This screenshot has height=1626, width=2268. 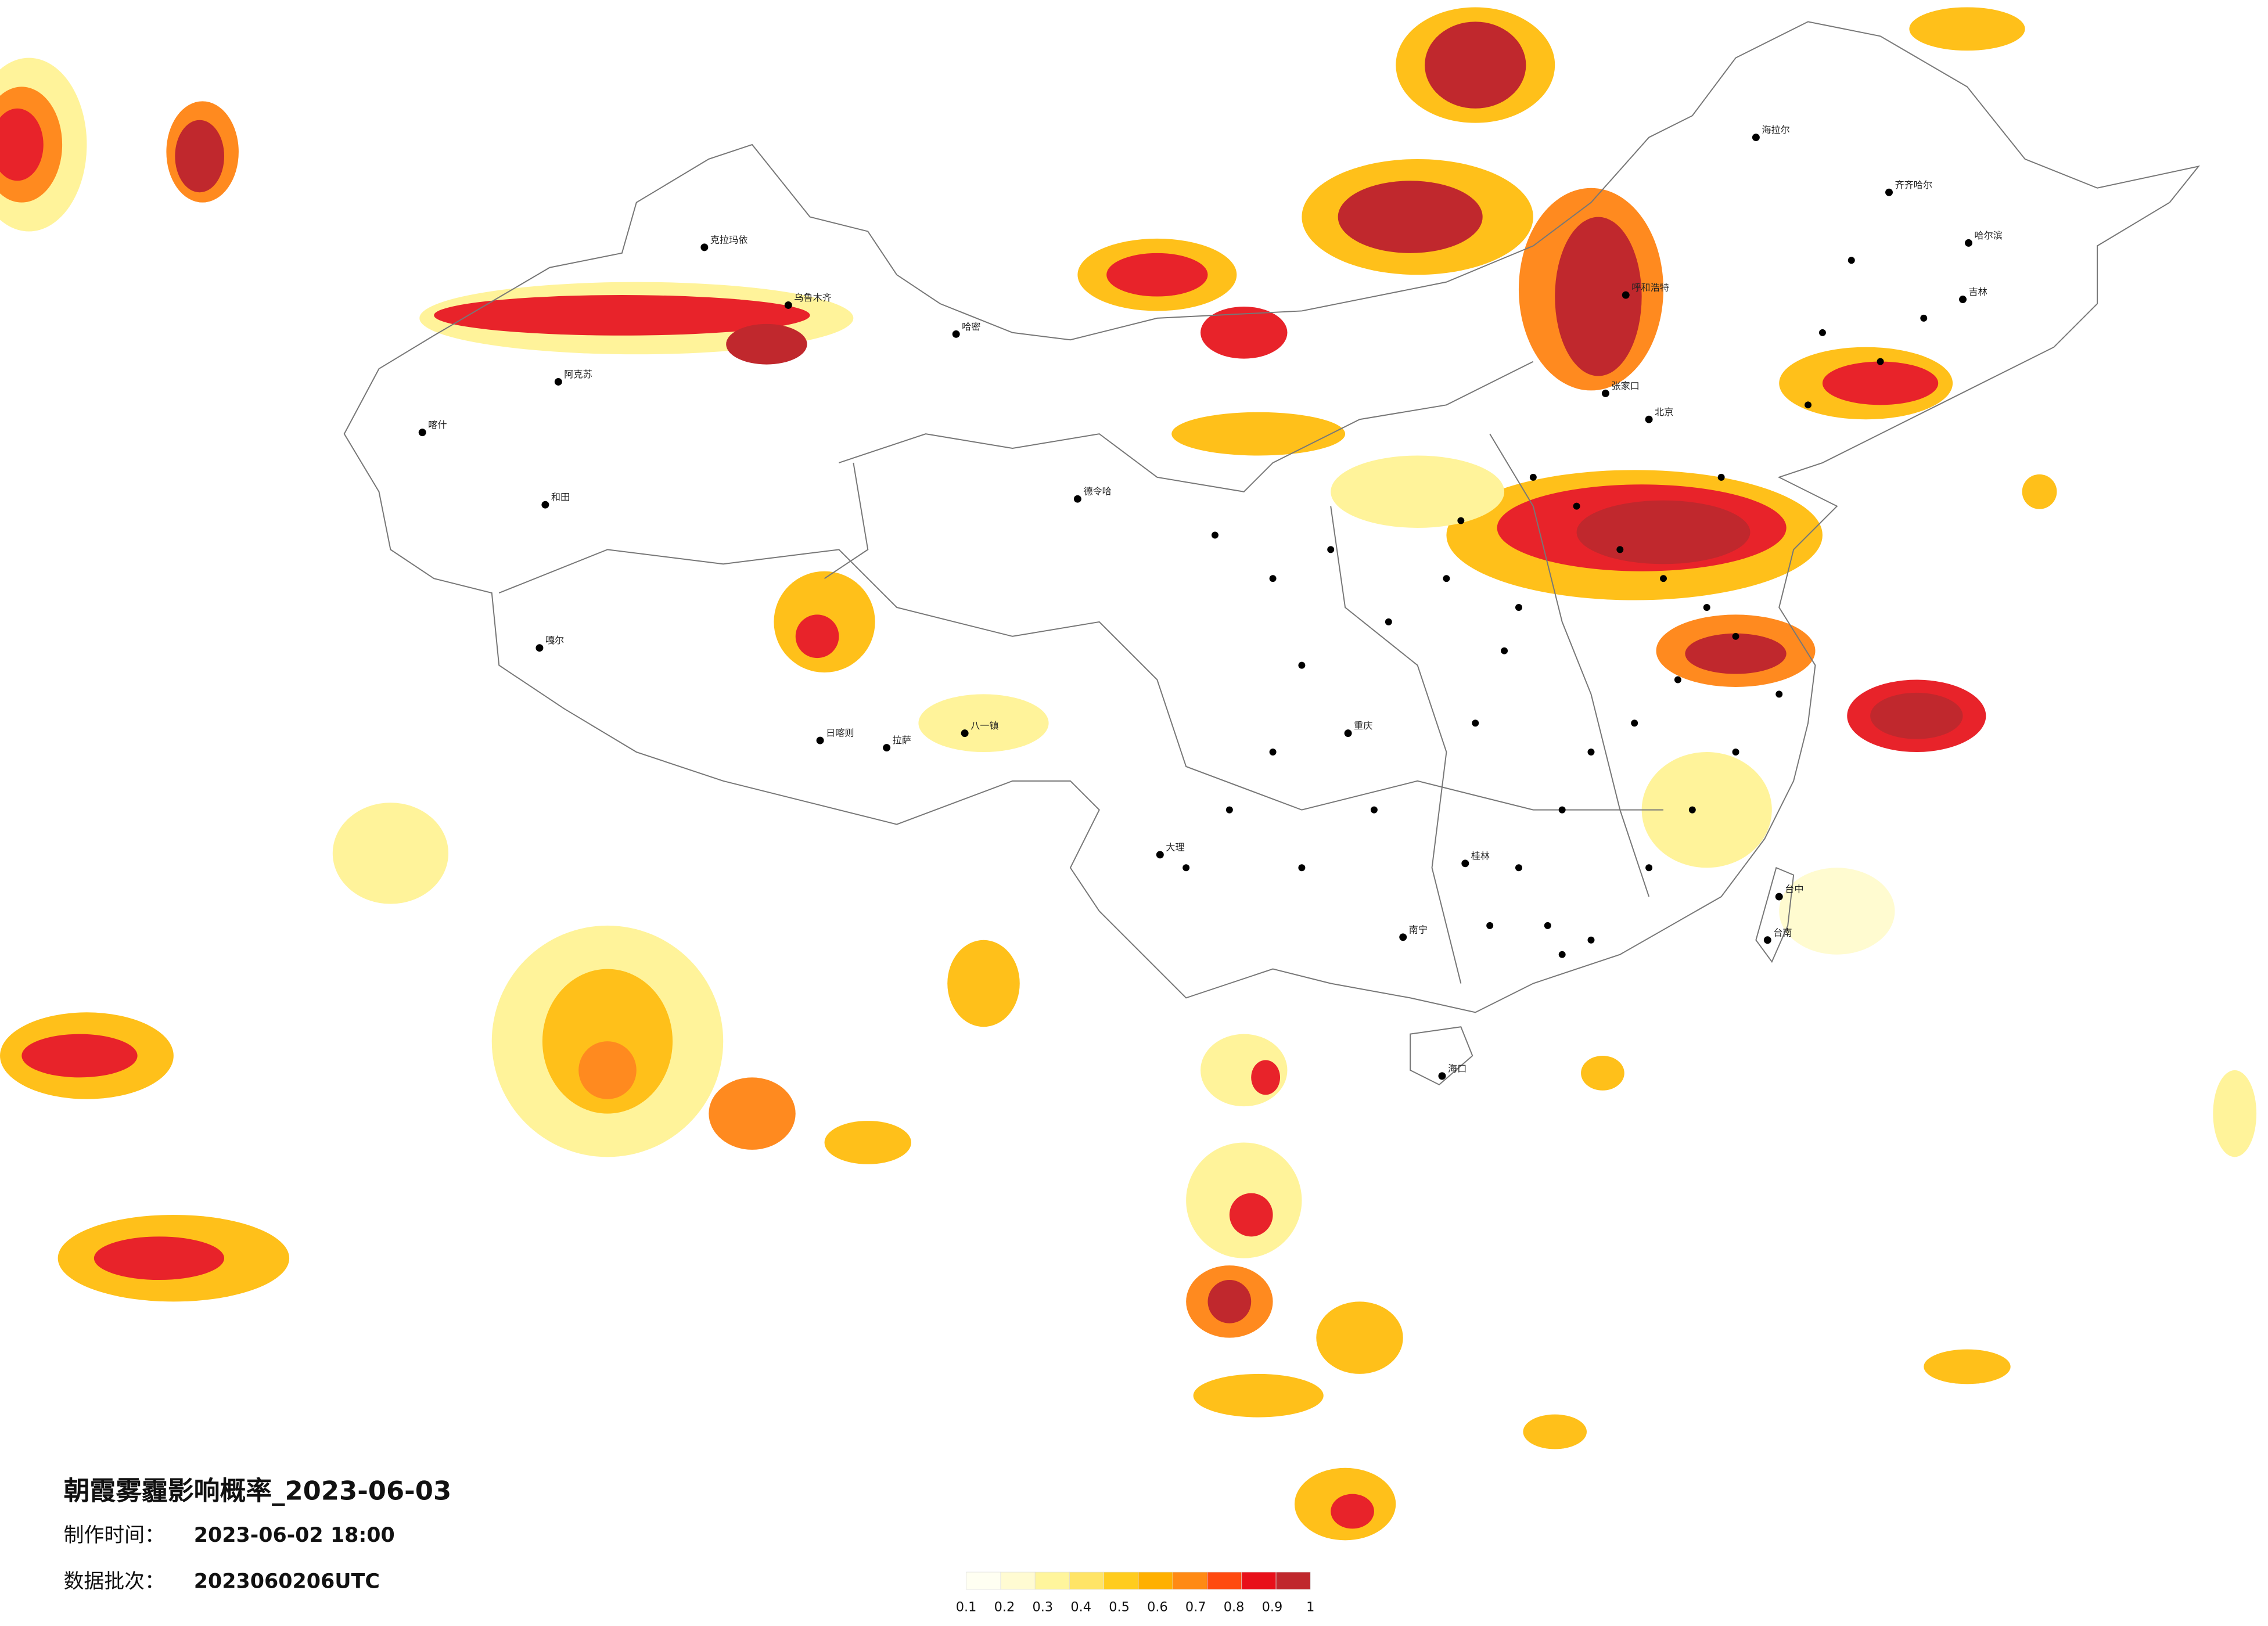 What do you see at coordinates (1776, 129) in the screenshot?
I see `city-label: 海拉尔` at bounding box center [1776, 129].